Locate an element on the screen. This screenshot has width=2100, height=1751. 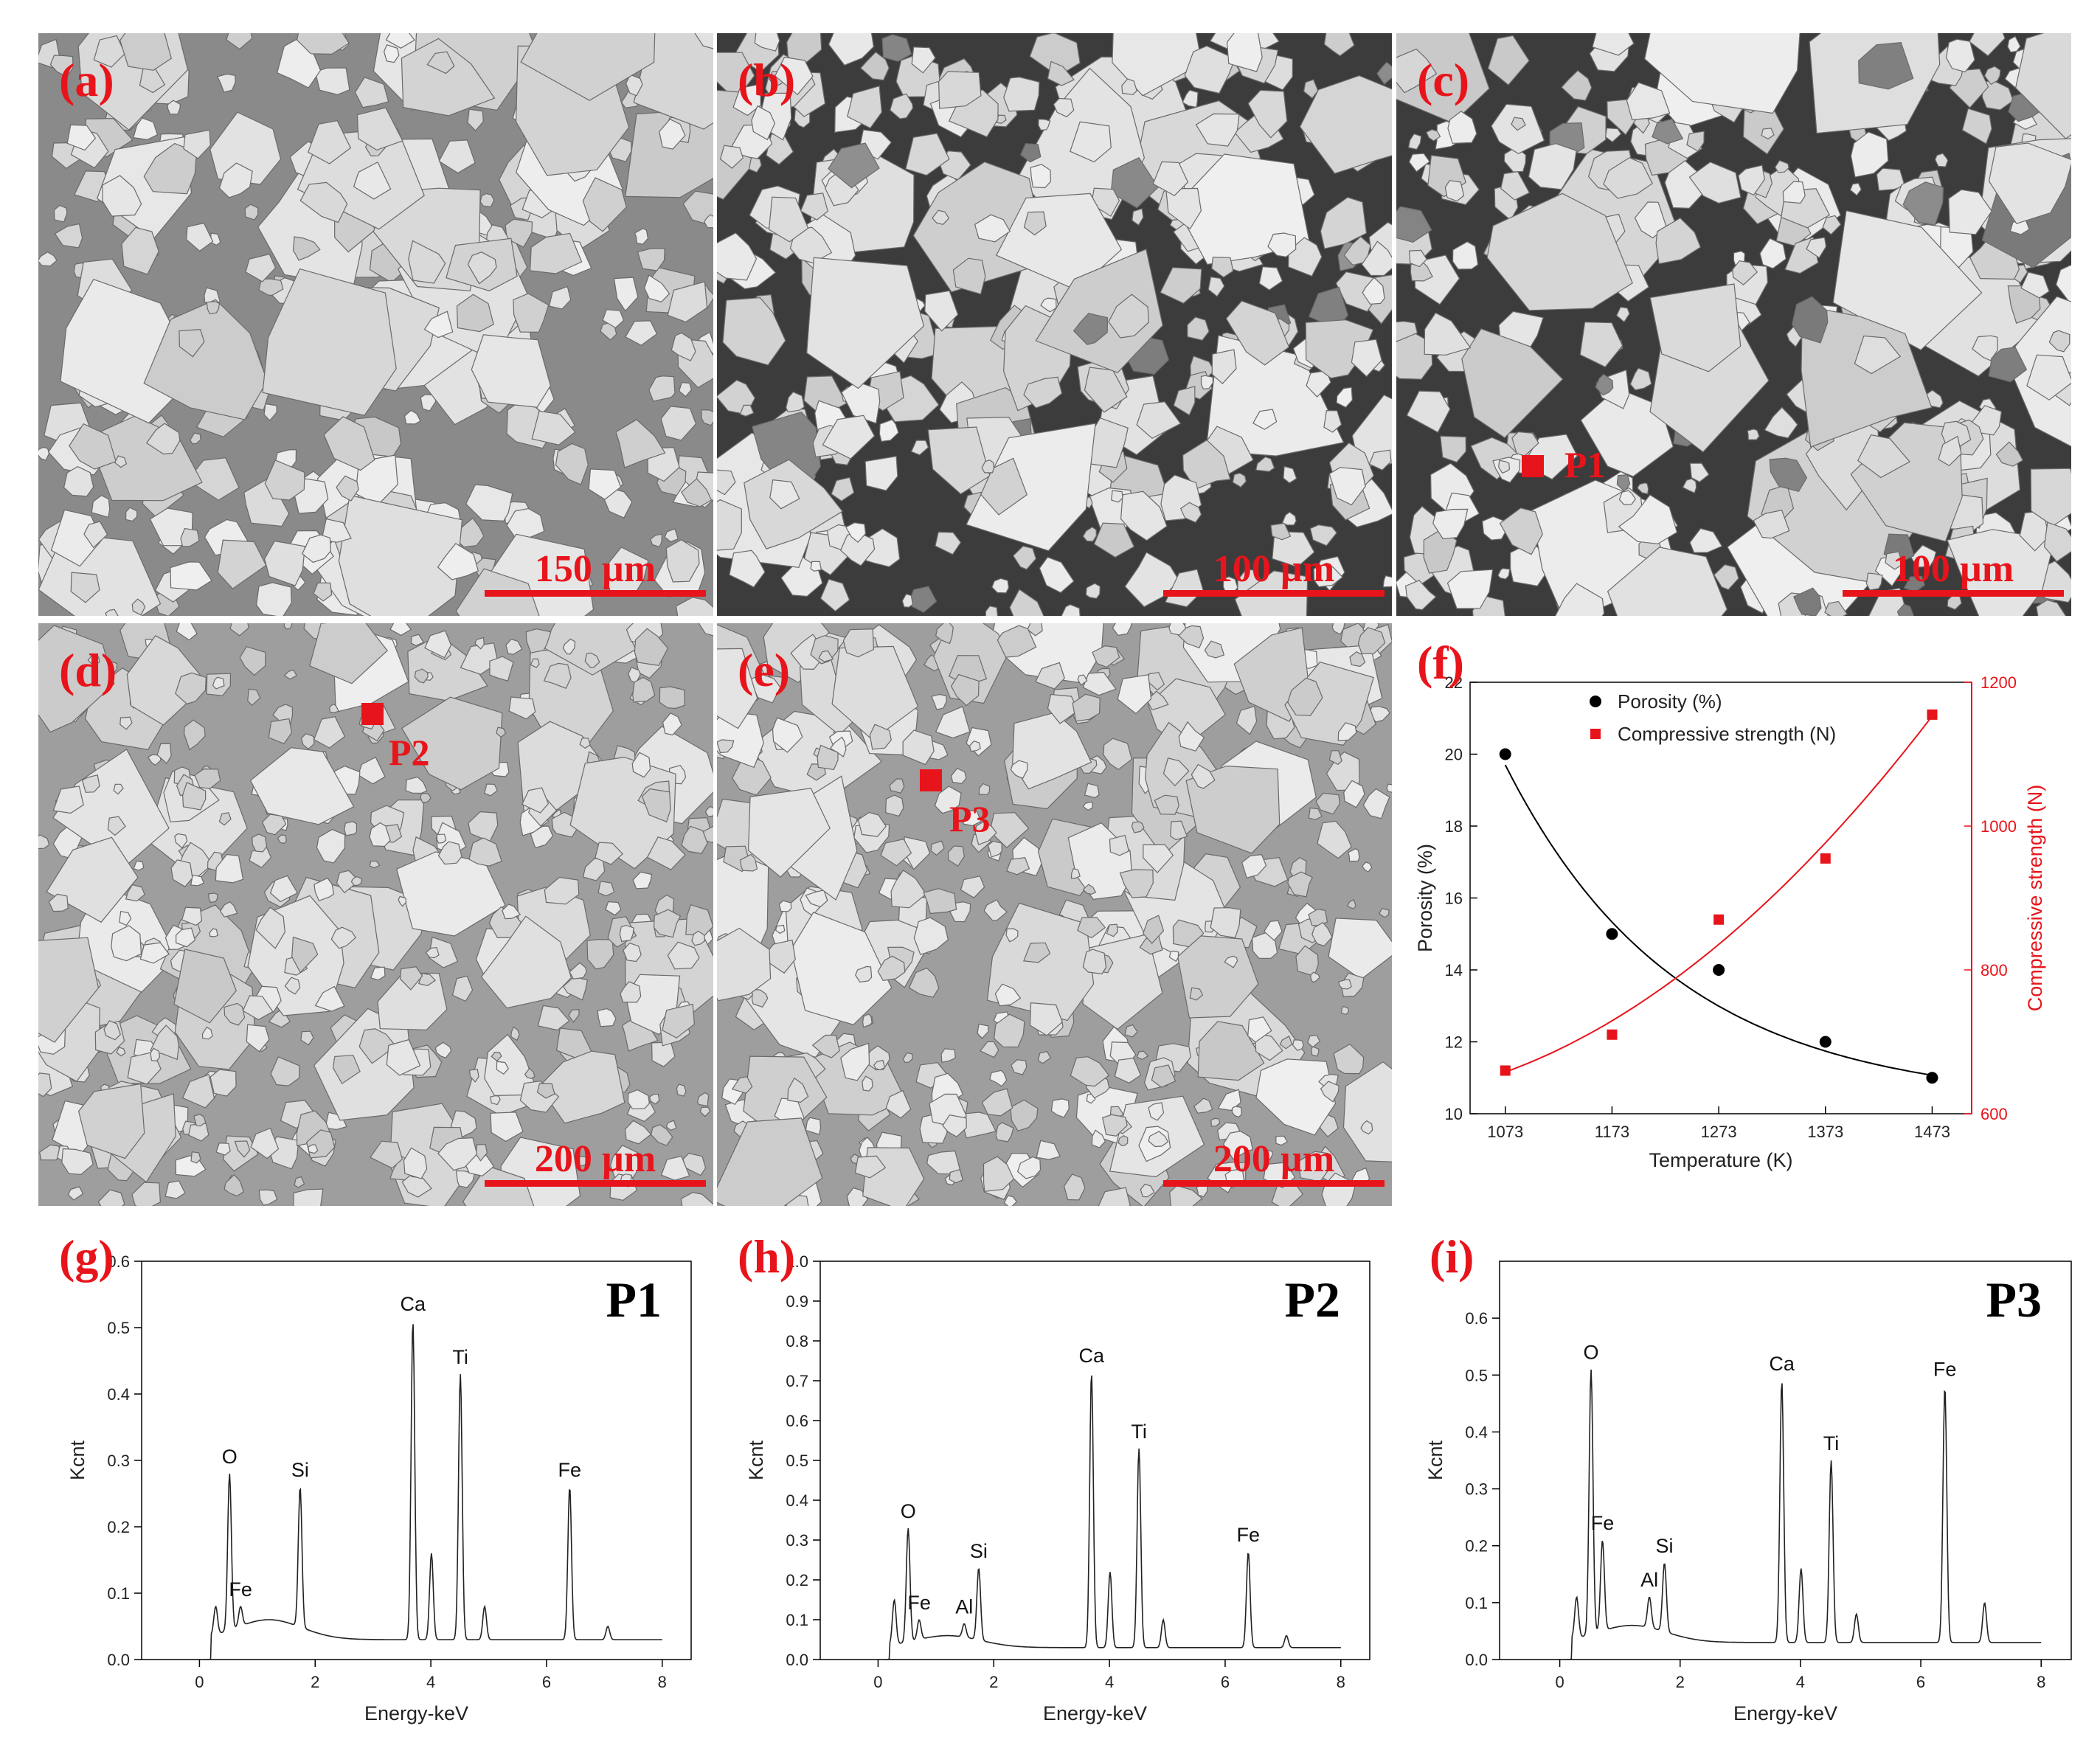
x-tick-label: 1173 is located at coordinates (1612, 1132).